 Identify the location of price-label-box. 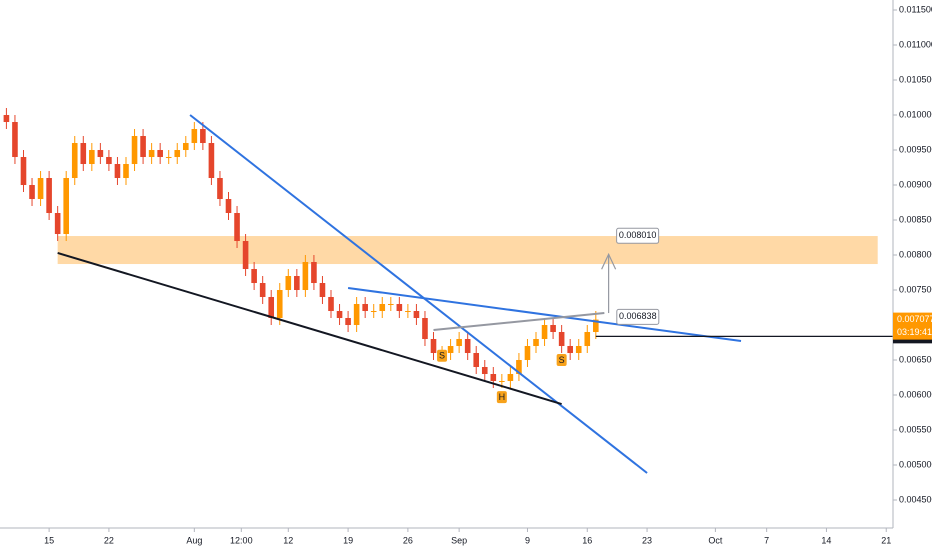
(638, 316).